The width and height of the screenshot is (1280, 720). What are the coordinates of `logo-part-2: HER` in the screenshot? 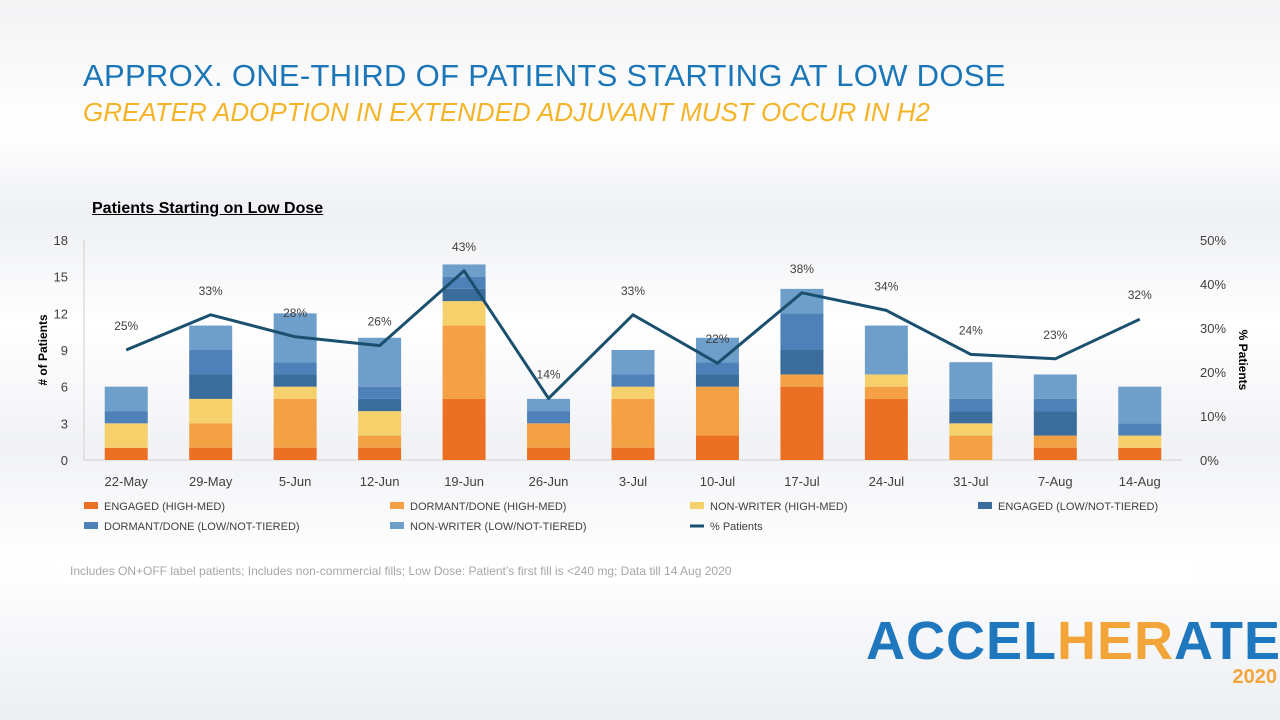 It's located at (1116, 641).